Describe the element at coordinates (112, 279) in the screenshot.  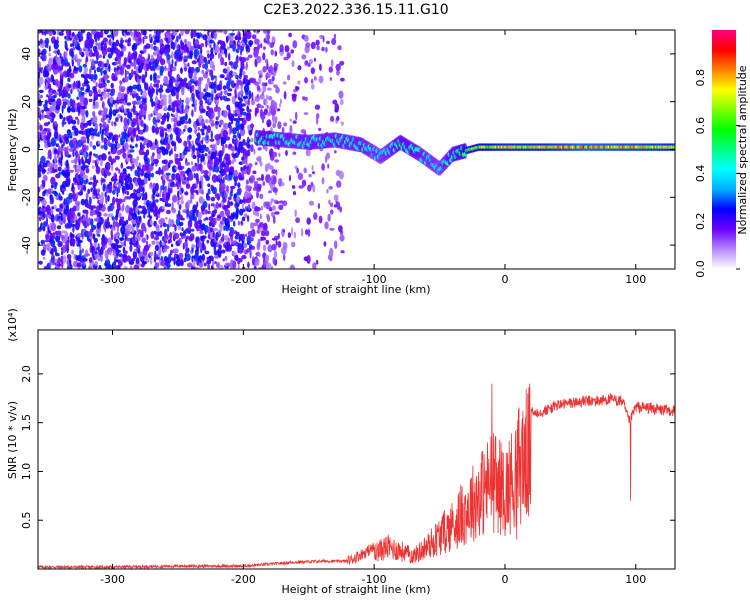
I see `x-tick-label: -300` at that location.